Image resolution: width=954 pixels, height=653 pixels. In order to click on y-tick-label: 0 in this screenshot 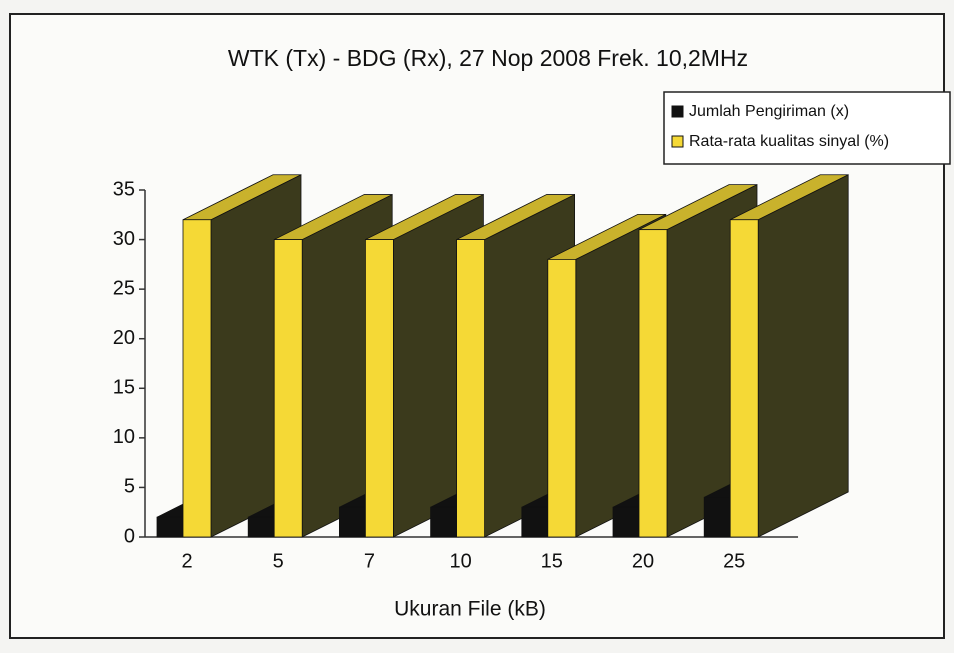, I will do `click(129, 536)`.